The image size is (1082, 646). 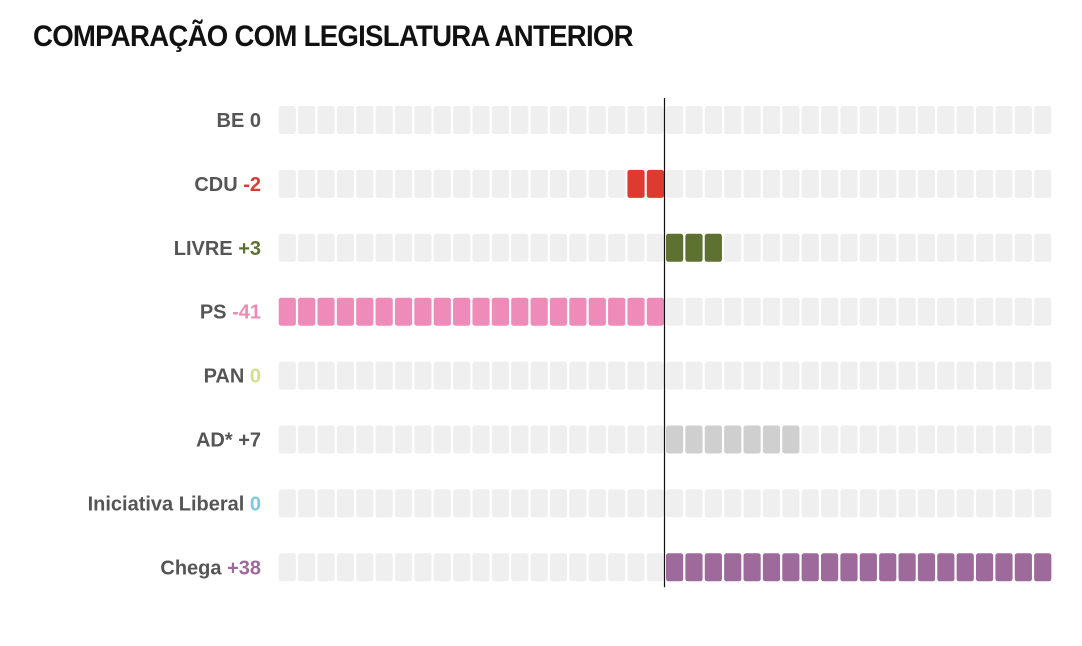 I want to click on party-name: Iniciativa Liberal, so click(x=169, y=504).